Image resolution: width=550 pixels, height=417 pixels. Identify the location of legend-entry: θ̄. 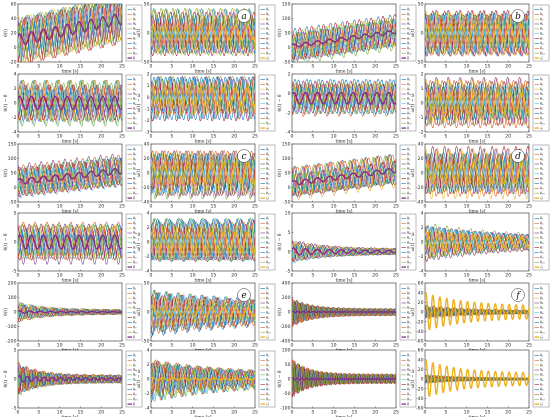
(134, 198).